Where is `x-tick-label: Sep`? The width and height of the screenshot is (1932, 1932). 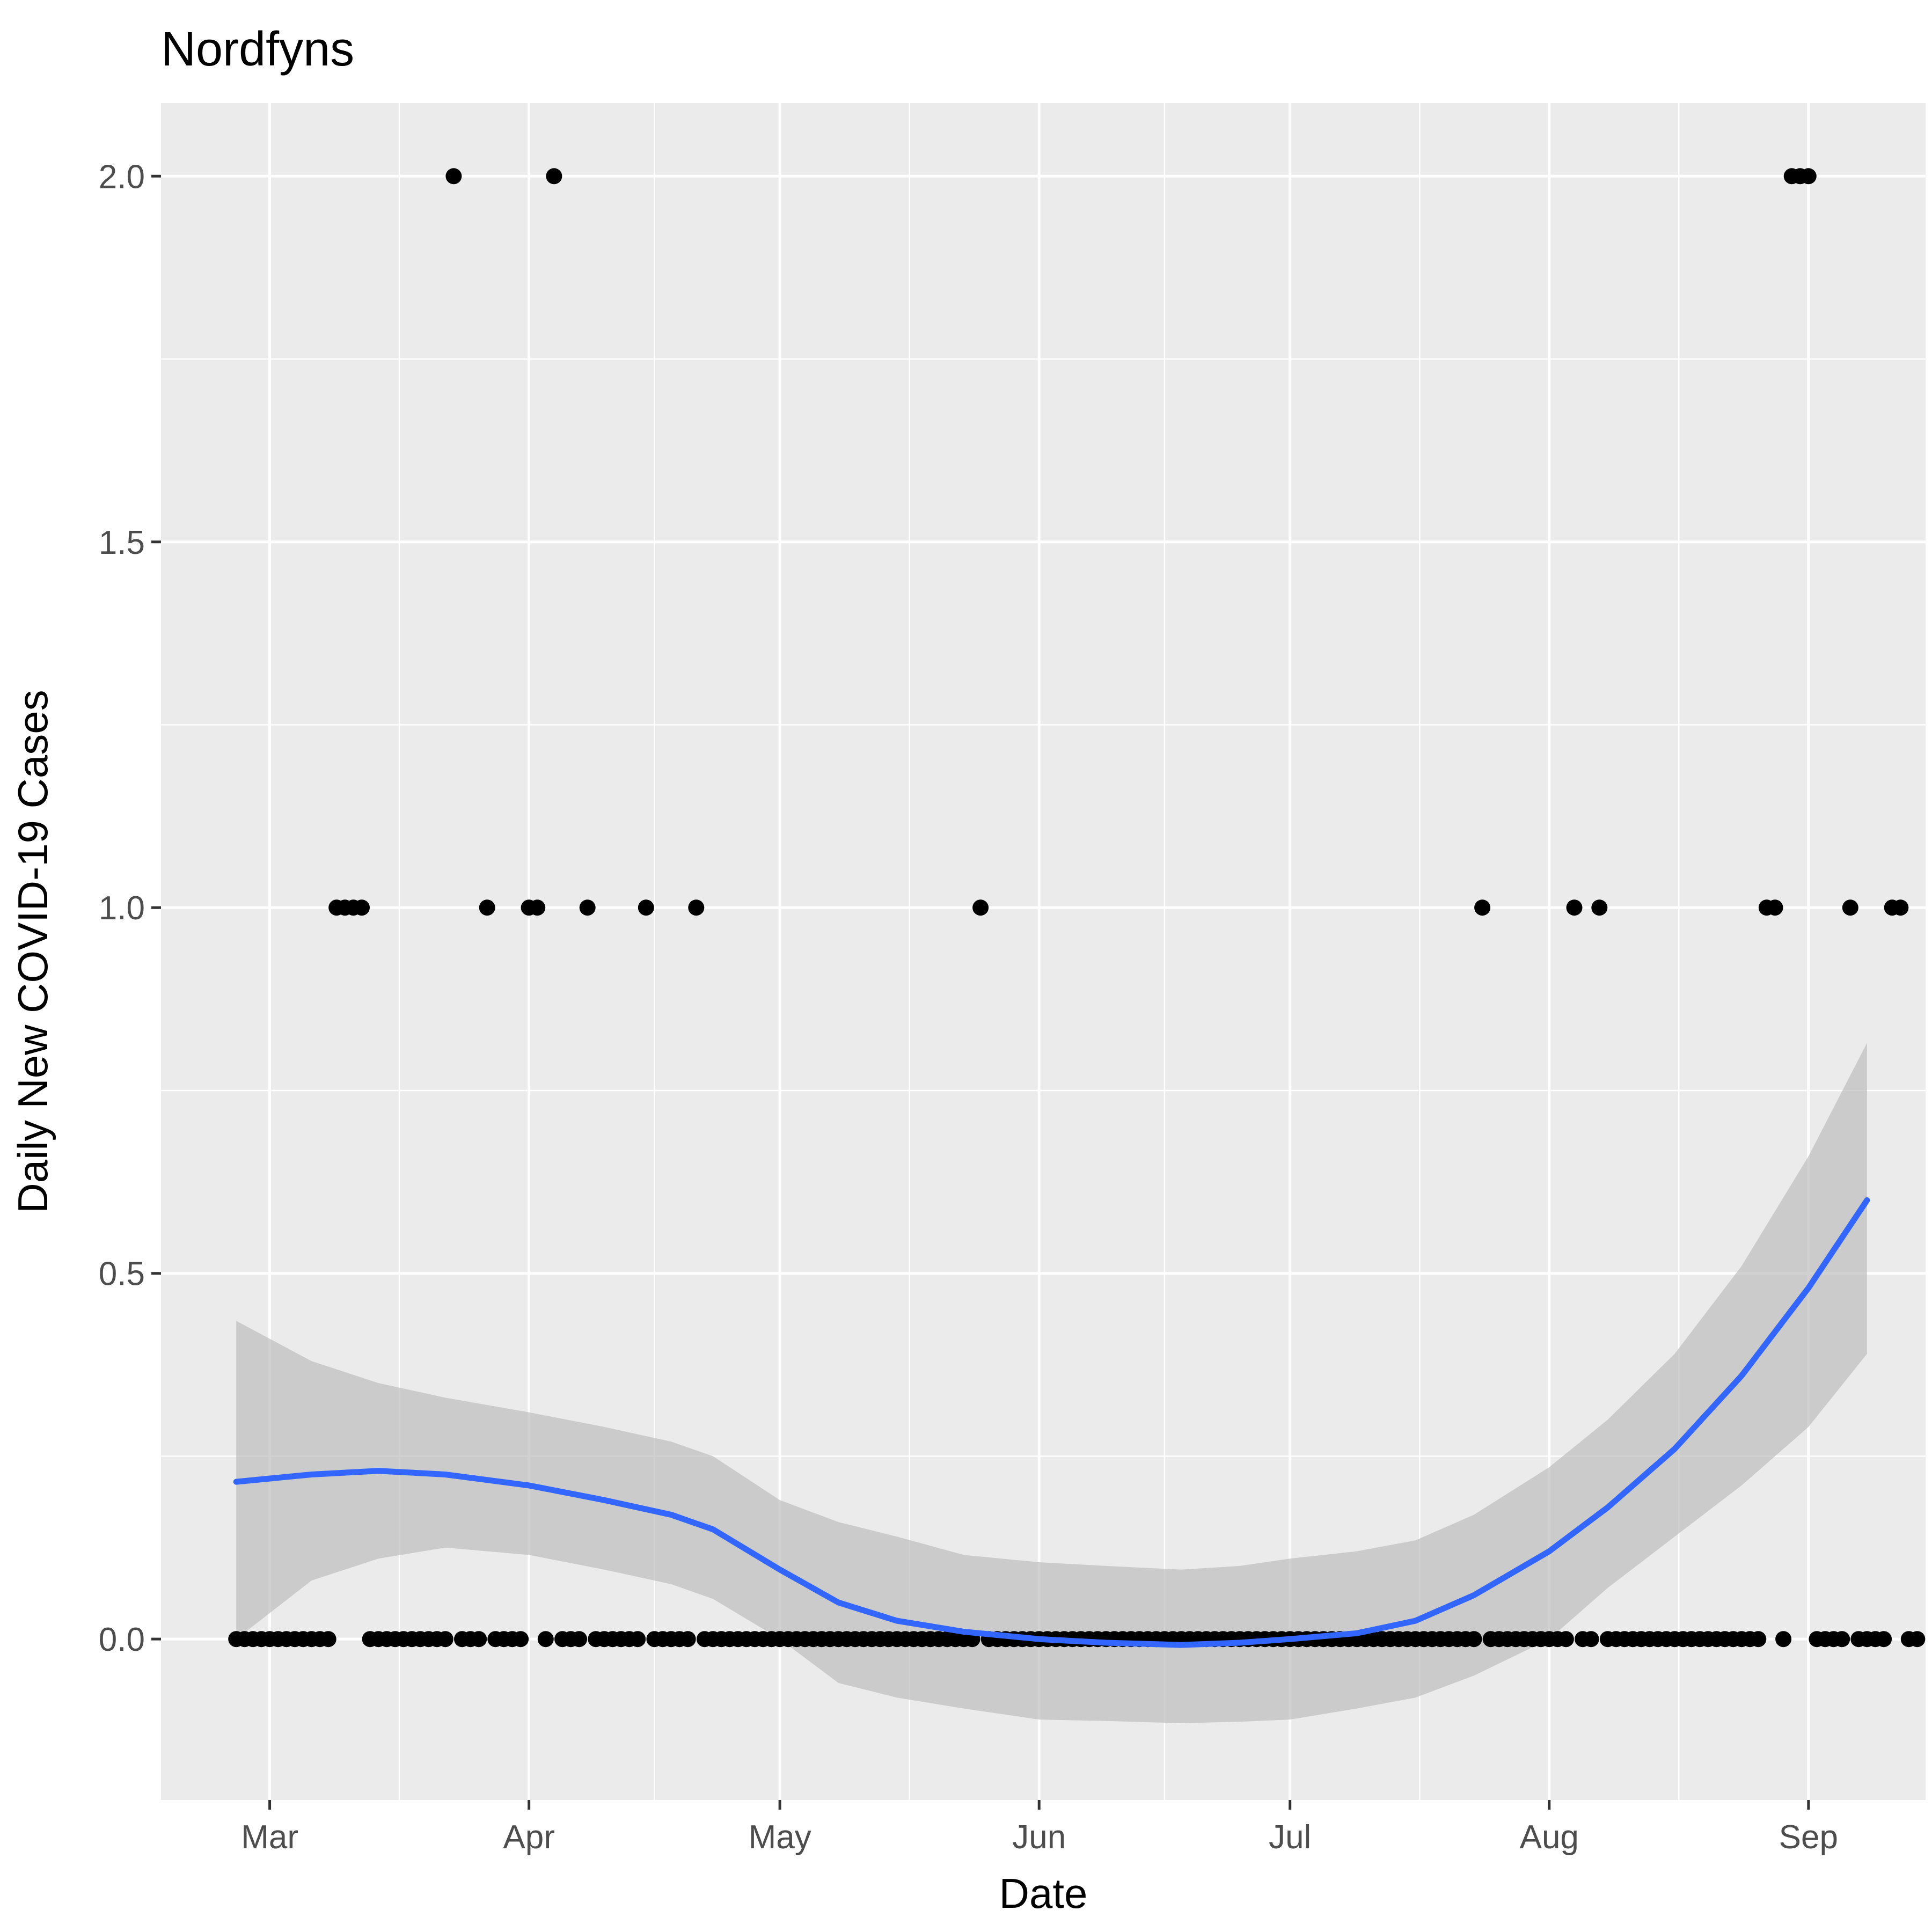 x-tick-label: Sep is located at coordinates (1808, 1837).